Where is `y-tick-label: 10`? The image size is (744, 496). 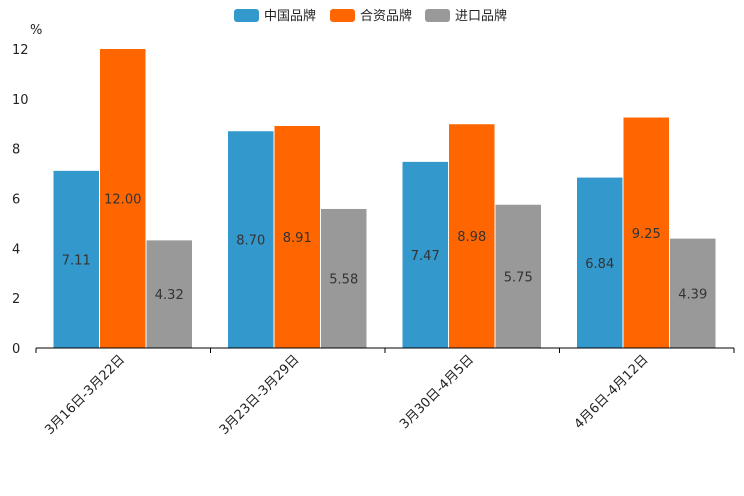 y-tick-label: 10 is located at coordinates (20, 100).